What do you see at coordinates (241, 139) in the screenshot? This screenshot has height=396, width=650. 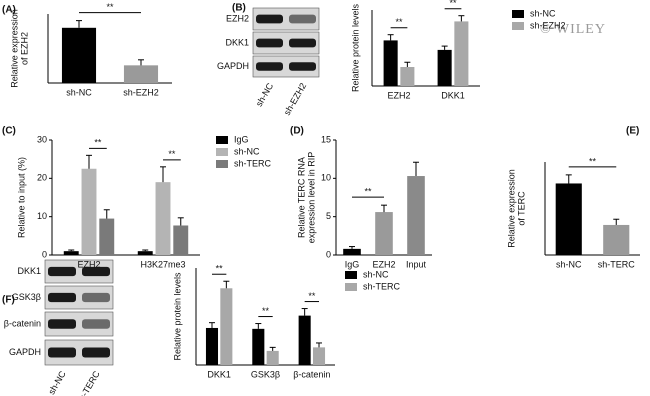 I see `legend-label: IgG` at bounding box center [241, 139].